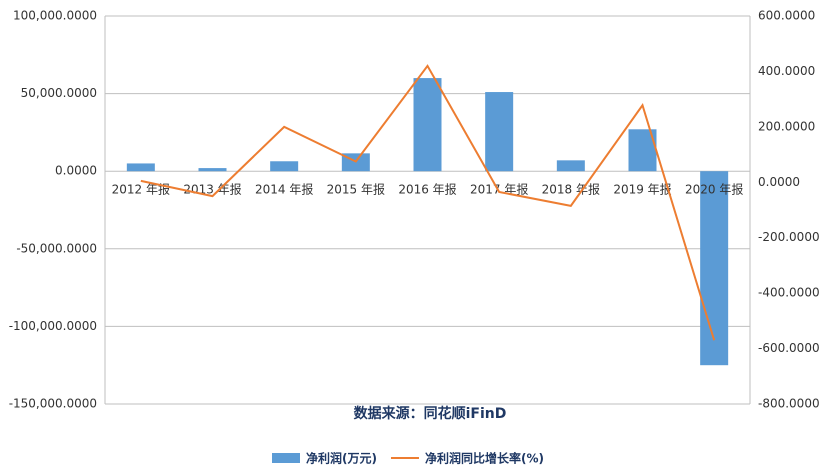 The width and height of the screenshot is (832, 476). What do you see at coordinates (212, 189) in the screenshot?
I see `x-tick-label: 2013 年报` at bounding box center [212, 189].